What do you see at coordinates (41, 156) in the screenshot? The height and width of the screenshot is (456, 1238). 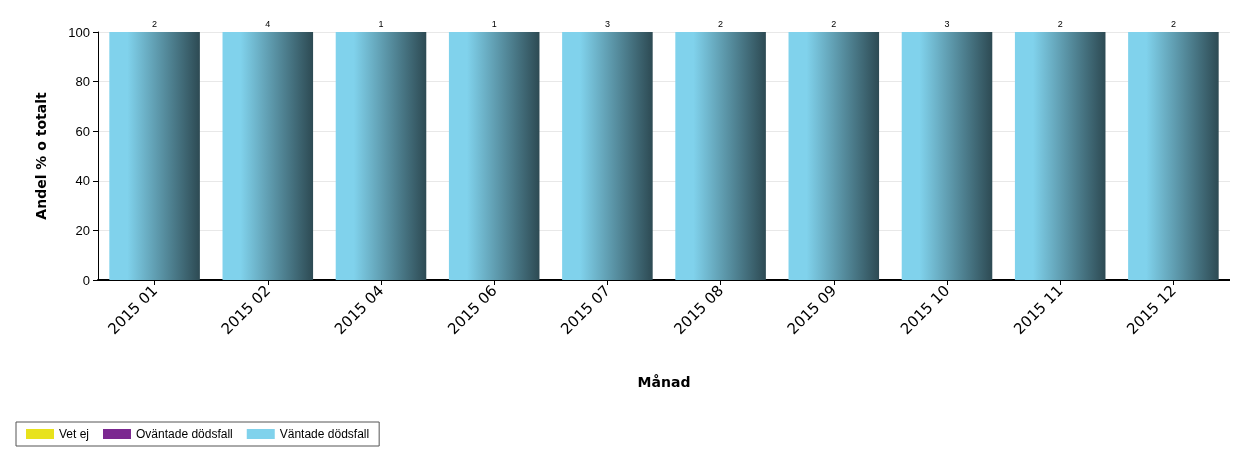 I see `y-axis-title: Andel % o totalt` at bounding box center [41, 156].